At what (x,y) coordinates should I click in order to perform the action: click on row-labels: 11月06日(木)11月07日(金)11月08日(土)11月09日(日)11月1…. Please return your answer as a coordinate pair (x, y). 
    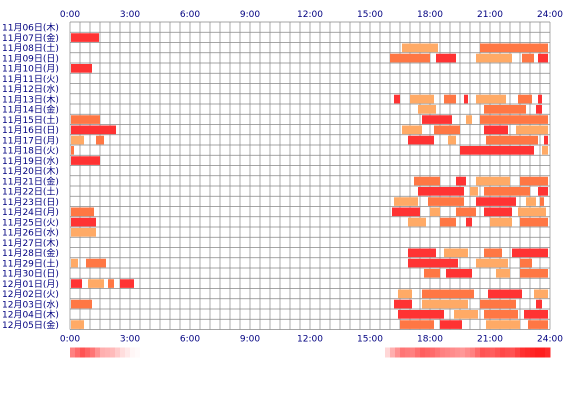
    Looking at the image, I should click on (30, 176).